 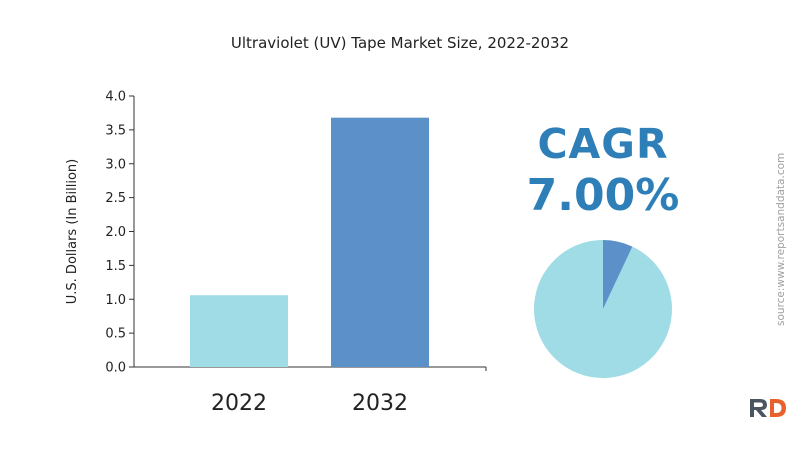 I want to click on x-tick-label: 2032, so click(x=380, y=403).